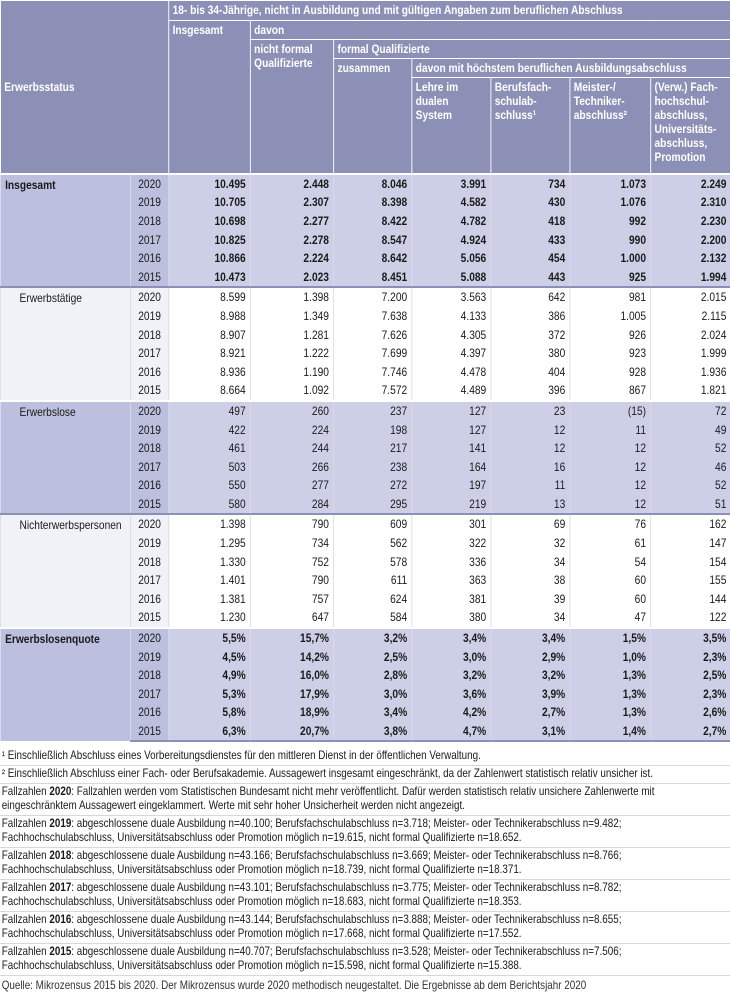  Describe the element at coordinates (149, 429) in the screenshot. I see `year-cell: 2019` at that location.